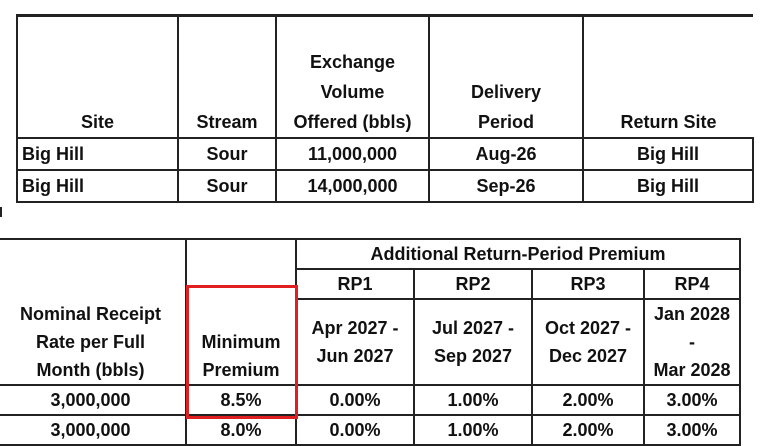 This screenshot has height=446, width=762. I want to click on divider-tick, so click(1, 212).